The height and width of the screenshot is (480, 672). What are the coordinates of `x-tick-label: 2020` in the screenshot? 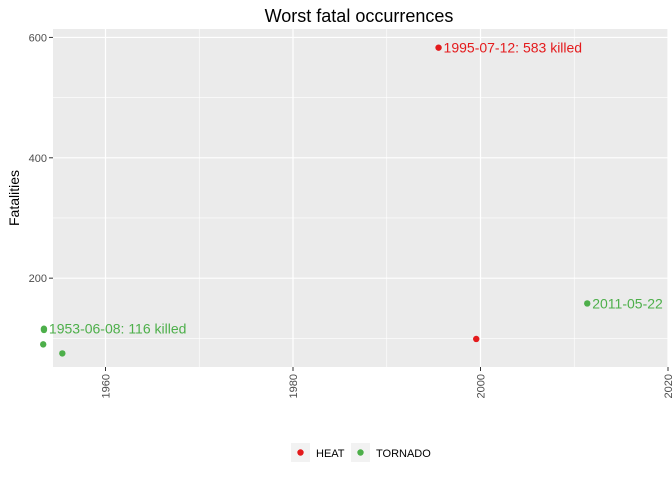 It's located at (667, 386).